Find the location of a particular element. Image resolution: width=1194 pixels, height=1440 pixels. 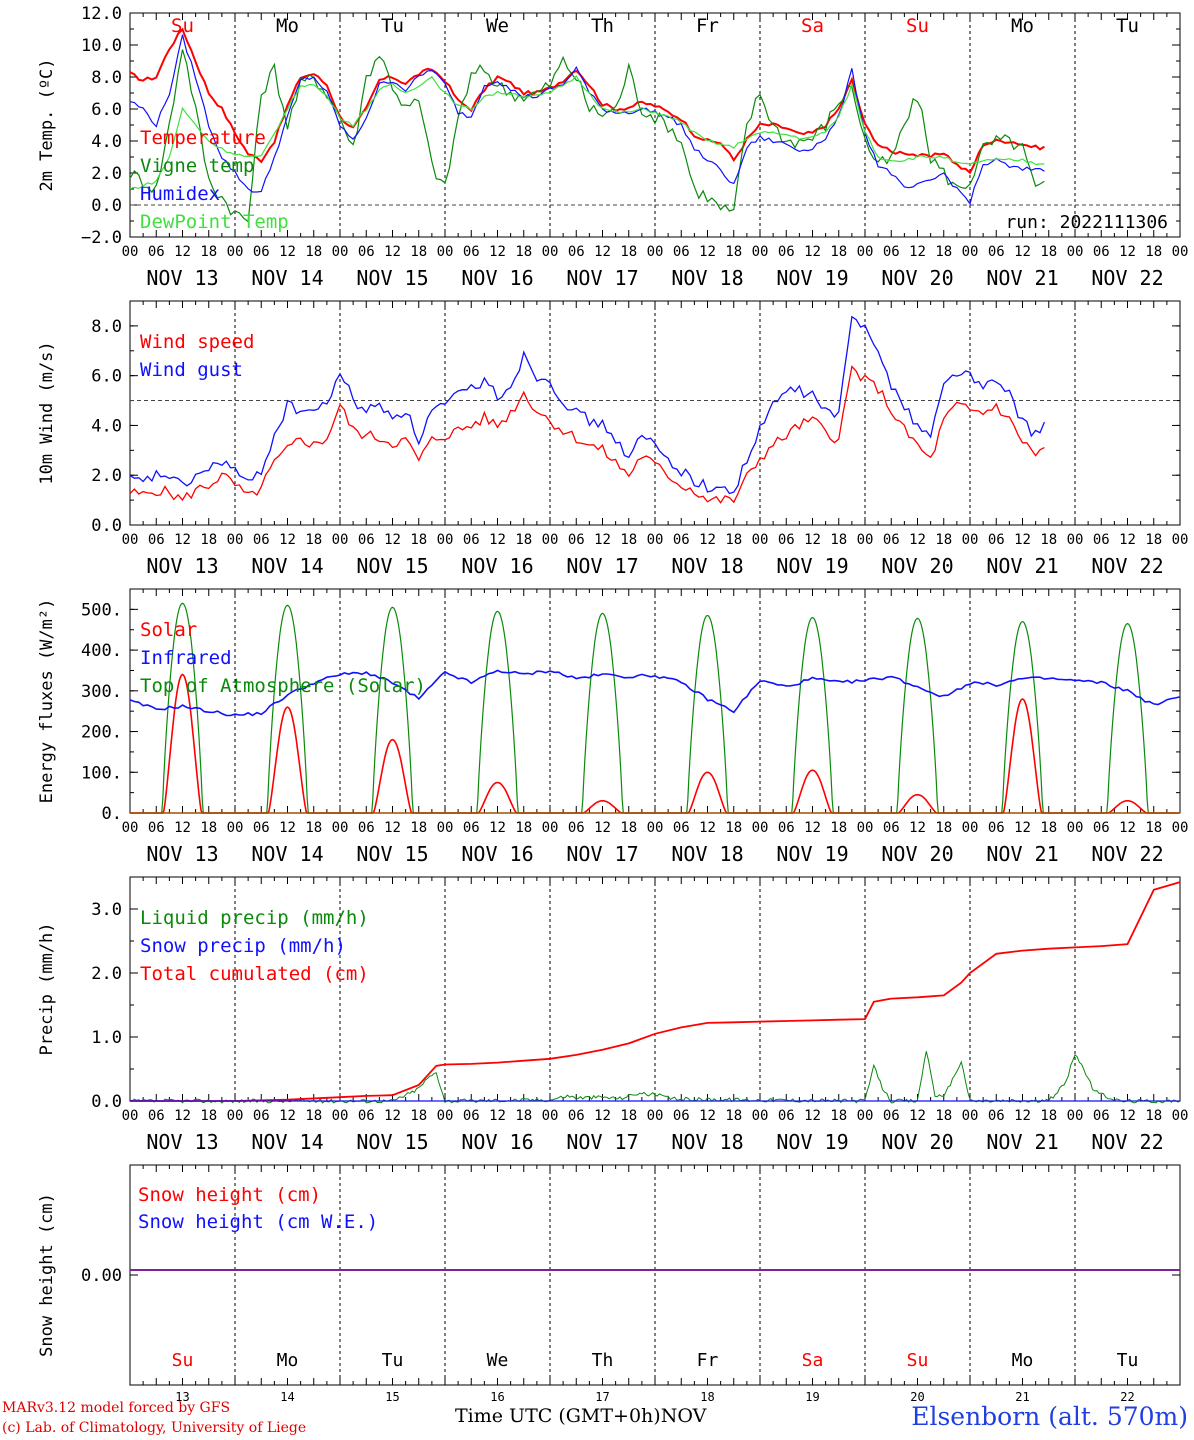

date-label: NOV 13 is located at coordinates (182, 1142).